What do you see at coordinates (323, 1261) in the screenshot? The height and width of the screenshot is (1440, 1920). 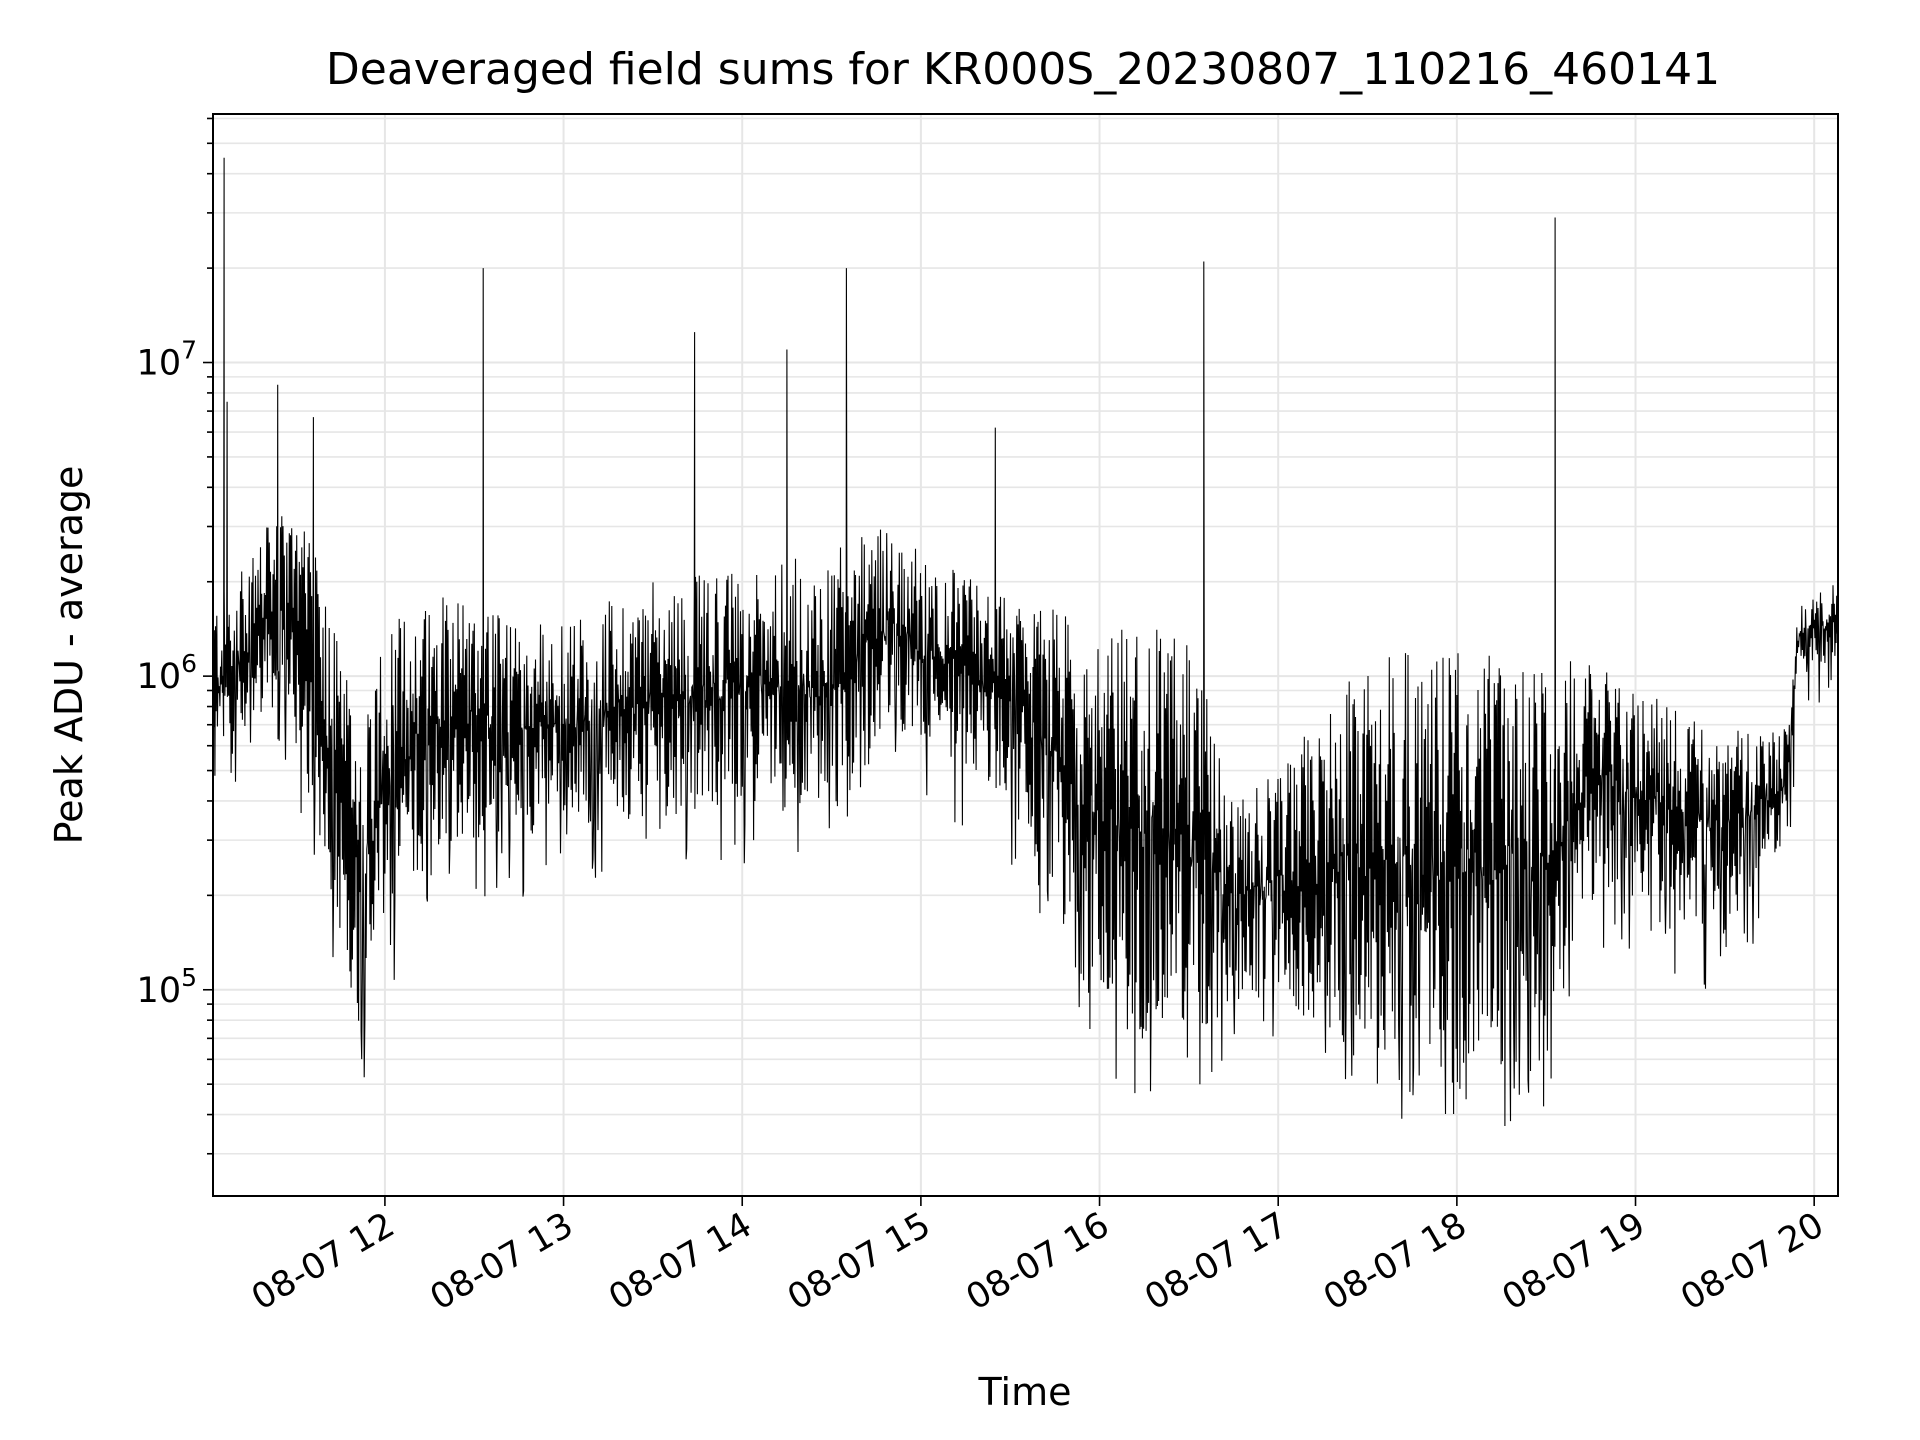 I see `x-tick-label: 08-07 12` at bounding box center [323, 1261].